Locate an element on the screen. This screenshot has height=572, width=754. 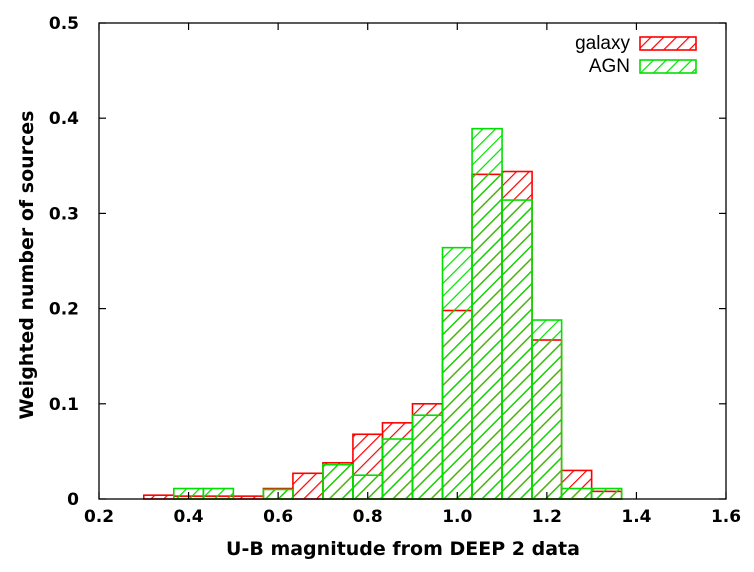
y-tick-label: 0.5 is located at coordinates (64, 24).